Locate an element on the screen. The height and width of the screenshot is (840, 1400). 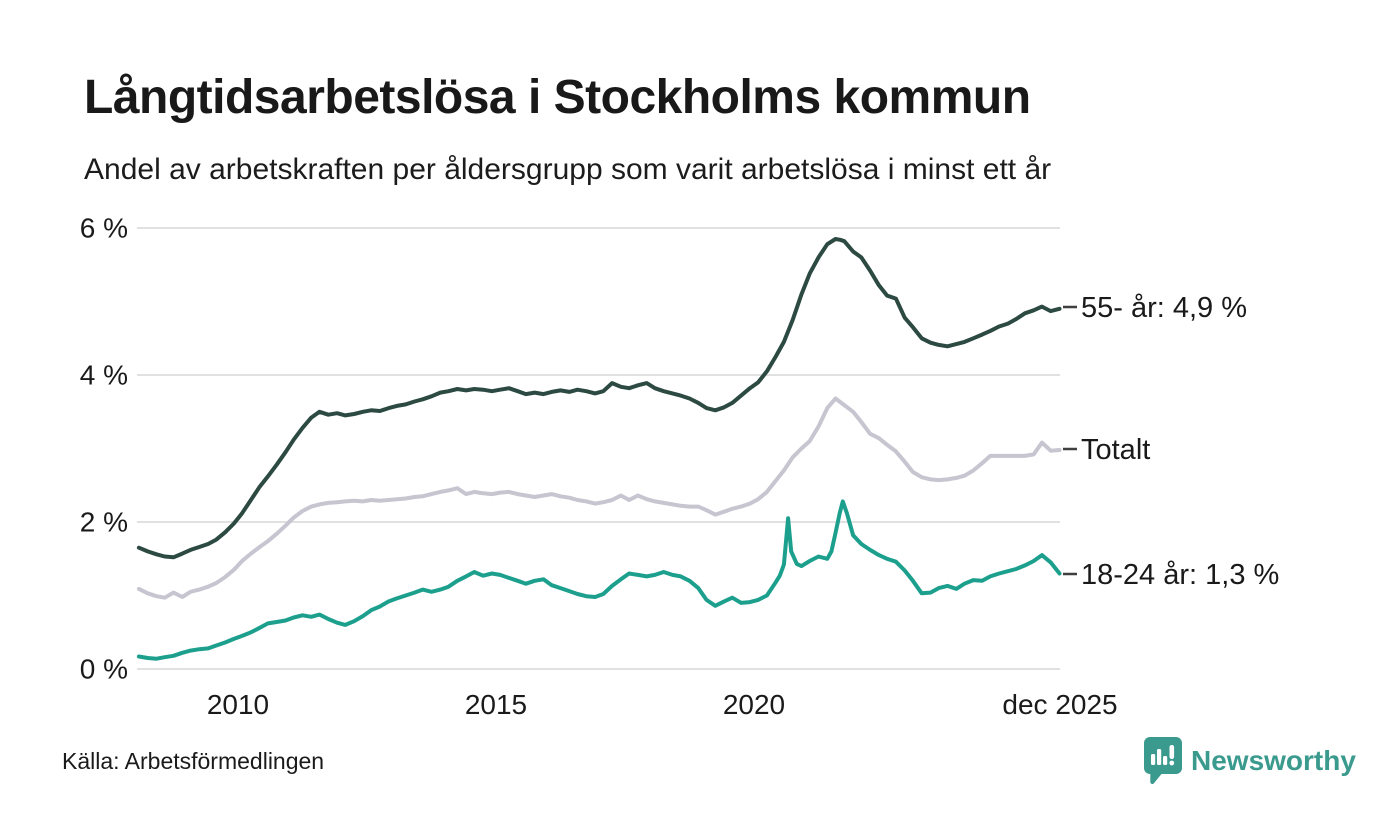
y-tick-4pct: 4 % is located at coordinates (104, 375).